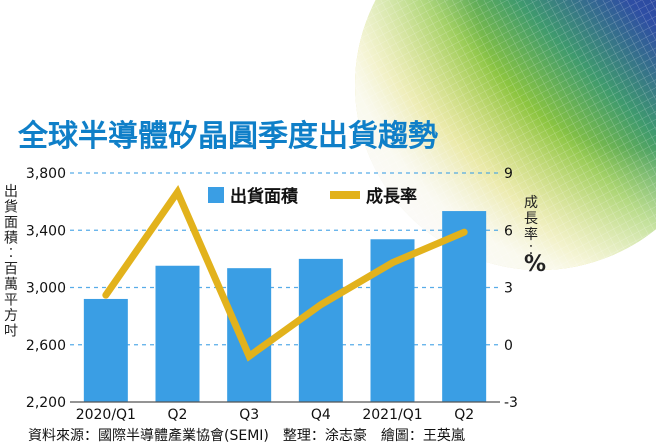 This screenshot has width=656, height=445. Describe the element at coordinates (246, 435) in the screenshot. I see `source-note: 資料來源：國際半導體產業協會(SEMI) 整理：涂志豪 繪圖：王英嵐` at that location.